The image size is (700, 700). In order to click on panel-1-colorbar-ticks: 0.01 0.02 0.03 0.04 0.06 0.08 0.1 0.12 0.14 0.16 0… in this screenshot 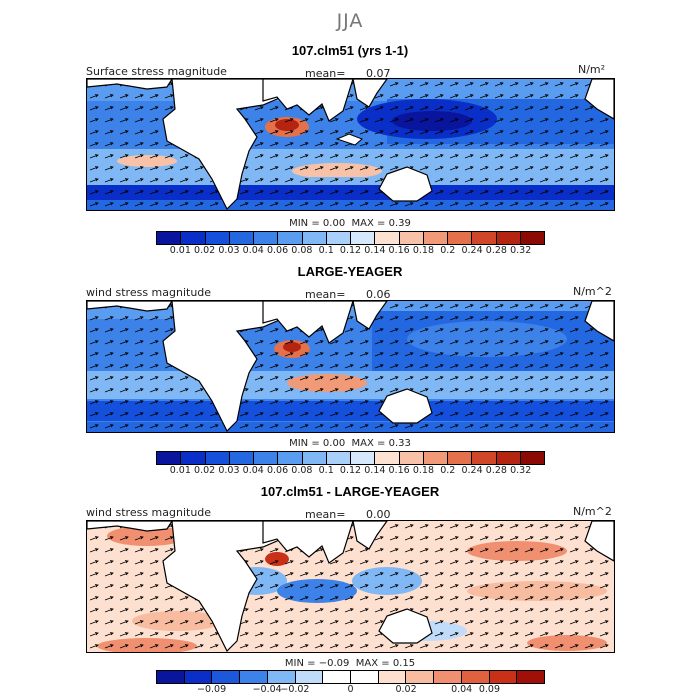, I will do `click(350, 252)`.